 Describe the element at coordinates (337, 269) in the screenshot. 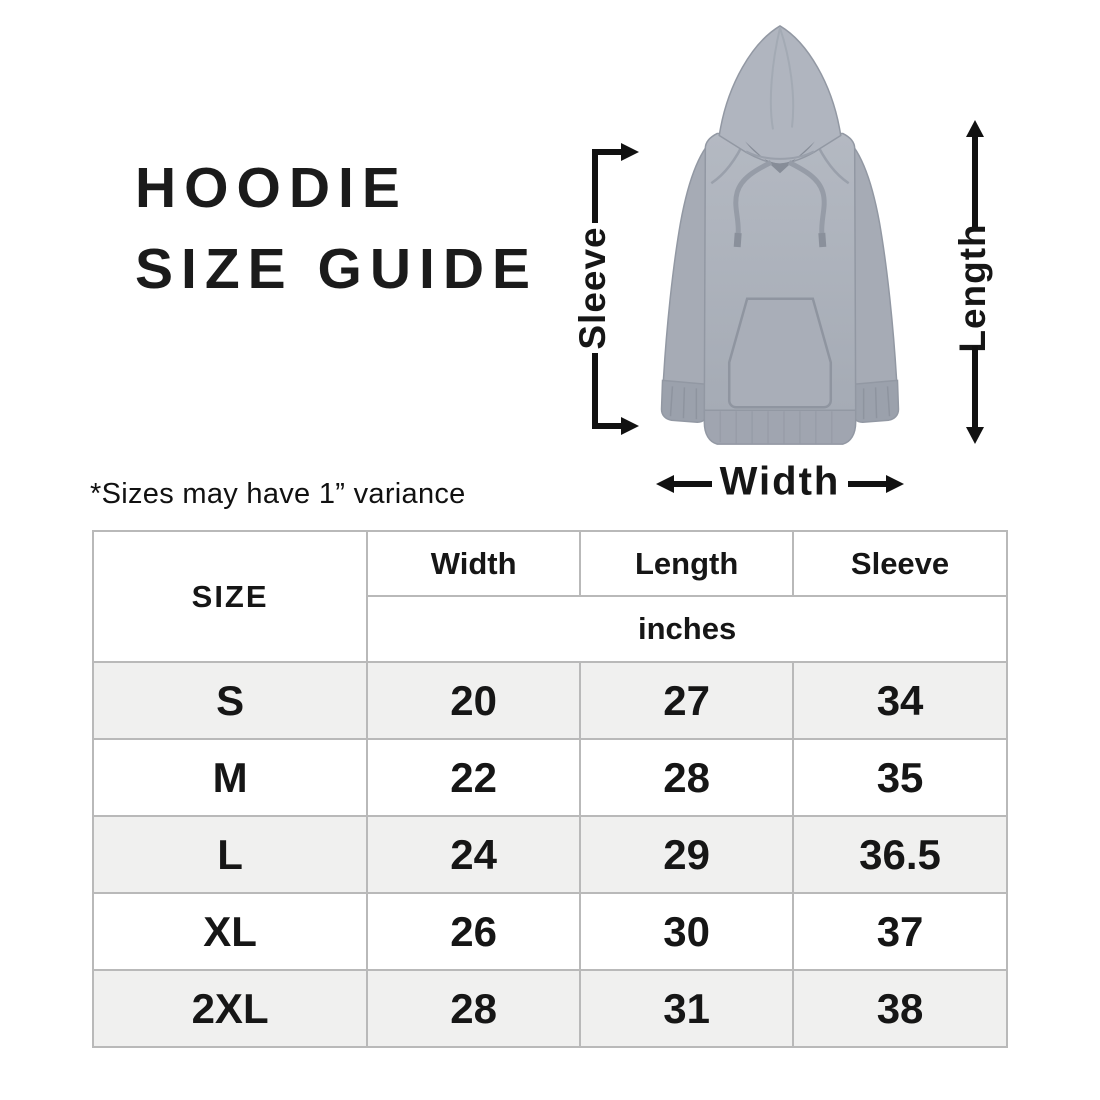

I see `title-line-2: SIZE GUIDE` at that location.